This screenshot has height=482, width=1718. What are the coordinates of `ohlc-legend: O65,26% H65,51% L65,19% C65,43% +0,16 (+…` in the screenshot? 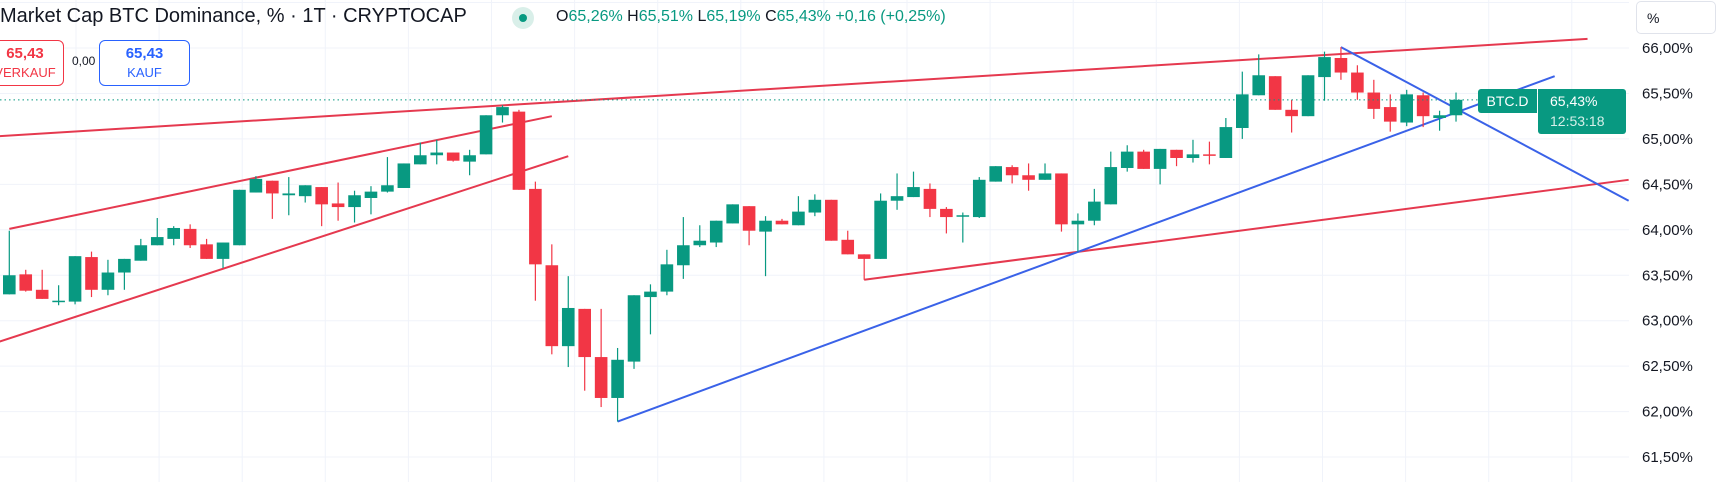 It's located at (751, 17).